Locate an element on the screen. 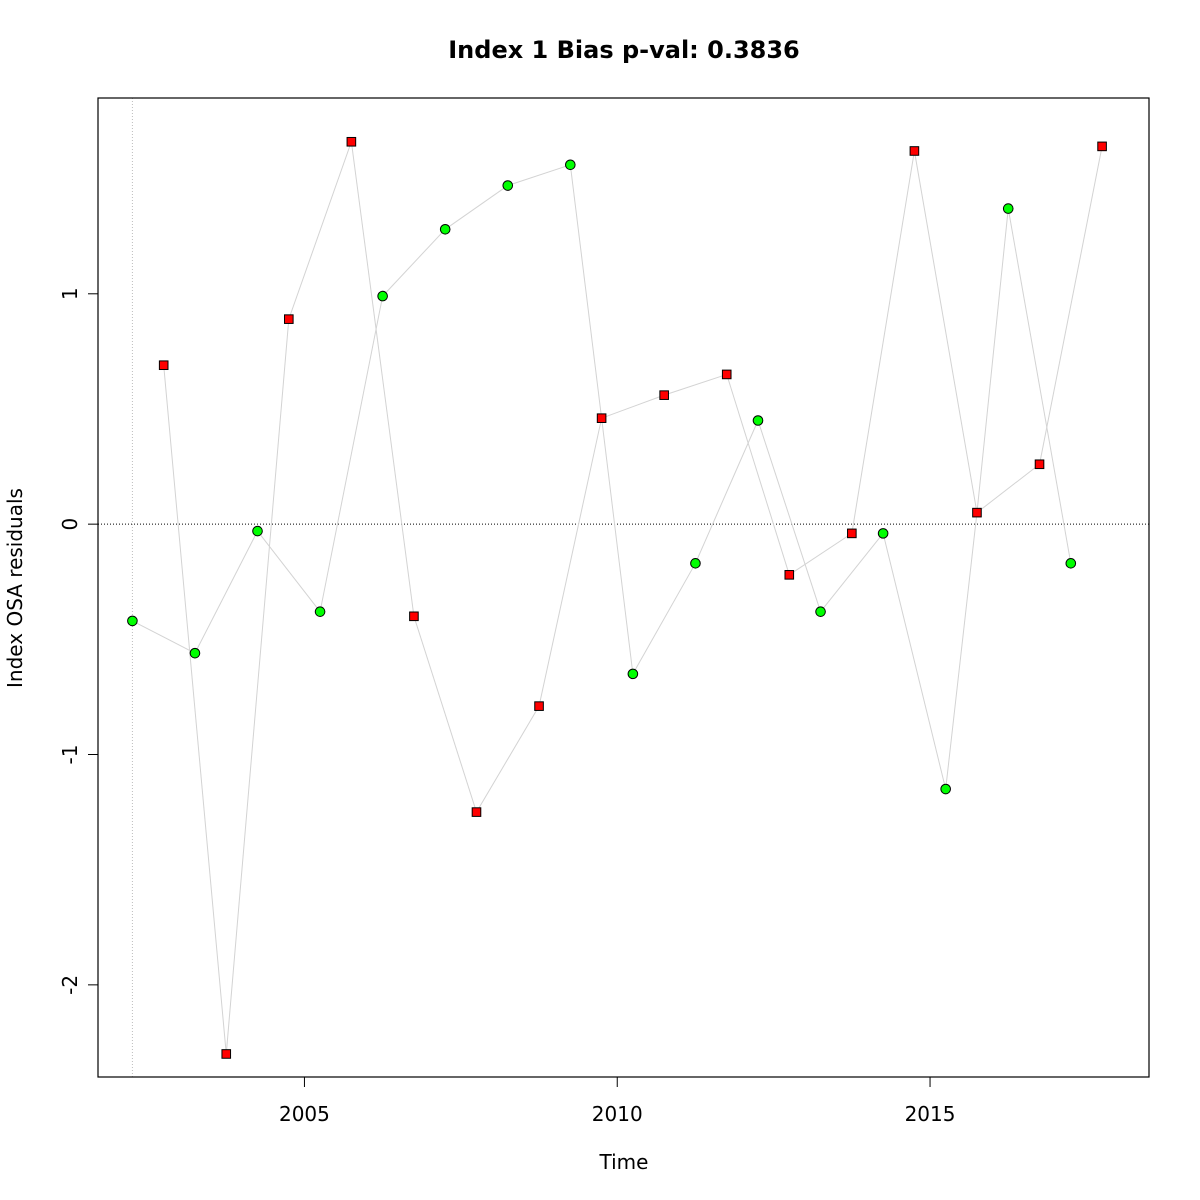 Image resolution: width=1200 pixels, height=1200 pixels. y-axis: 1 0 -1 -2 is located at coordinates (78, 641).